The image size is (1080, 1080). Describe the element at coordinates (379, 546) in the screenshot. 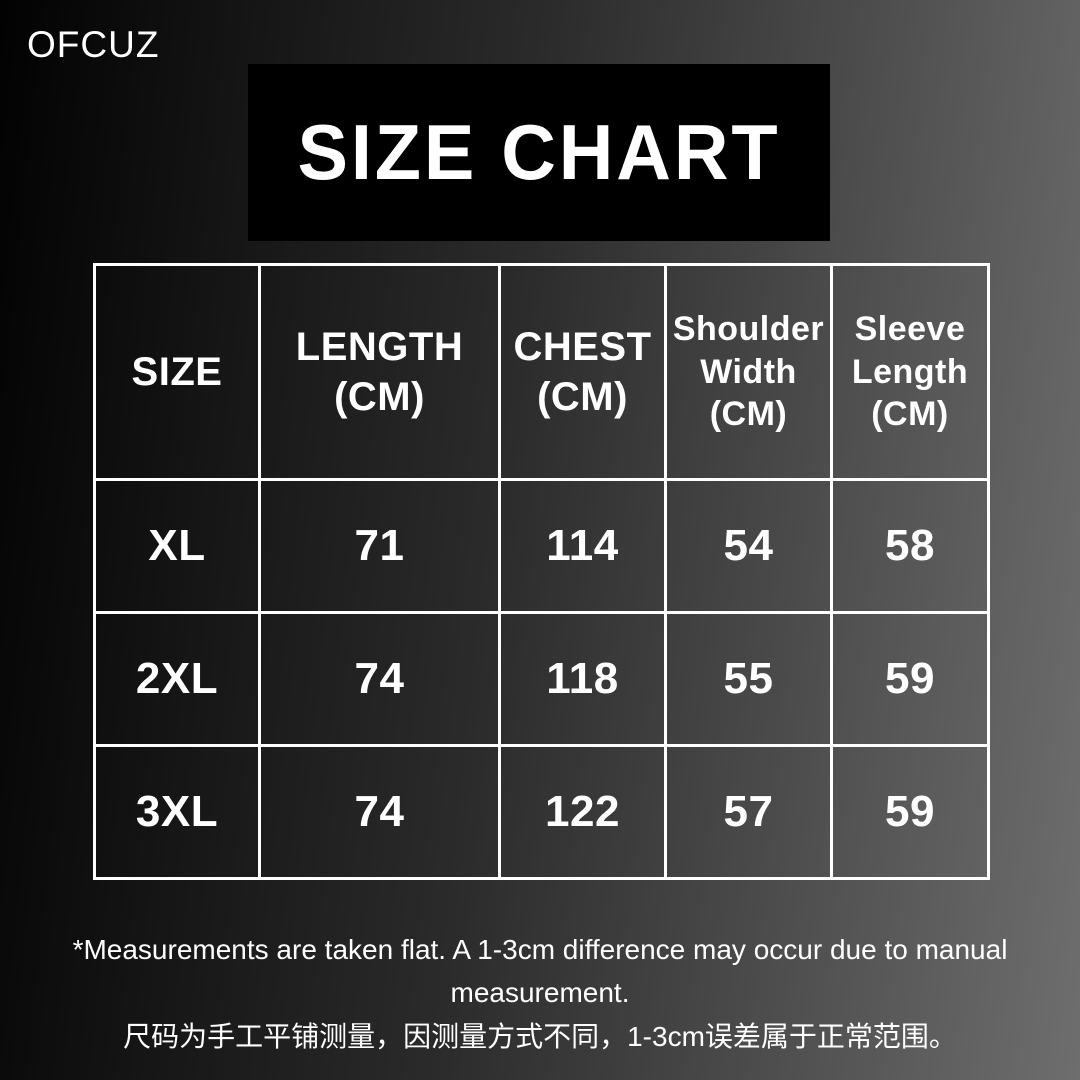

I see `cell-length: 71` at that location.